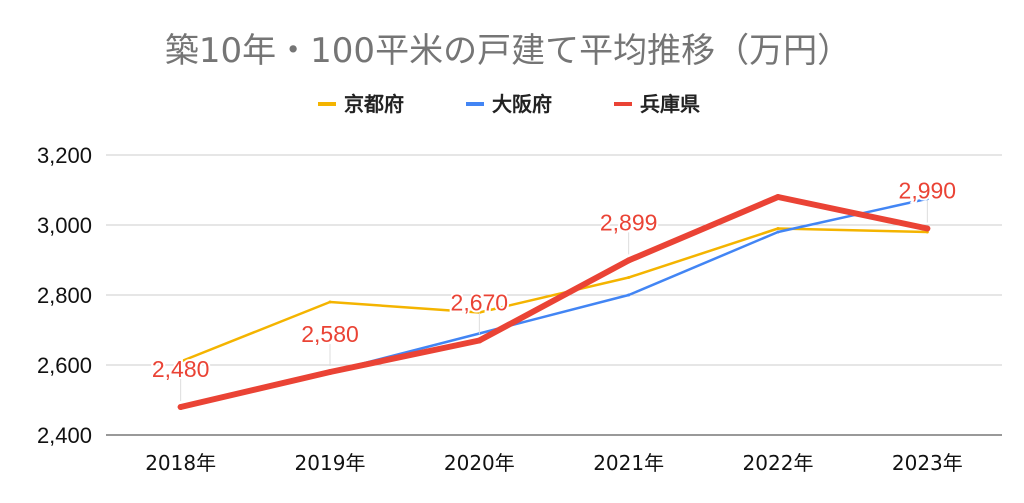 The width and height of the screenshot is (1024, 503). Describe the element at coordinates (927, 463) in the screenshot. I see `x-tick-label: 2023年` at that location.